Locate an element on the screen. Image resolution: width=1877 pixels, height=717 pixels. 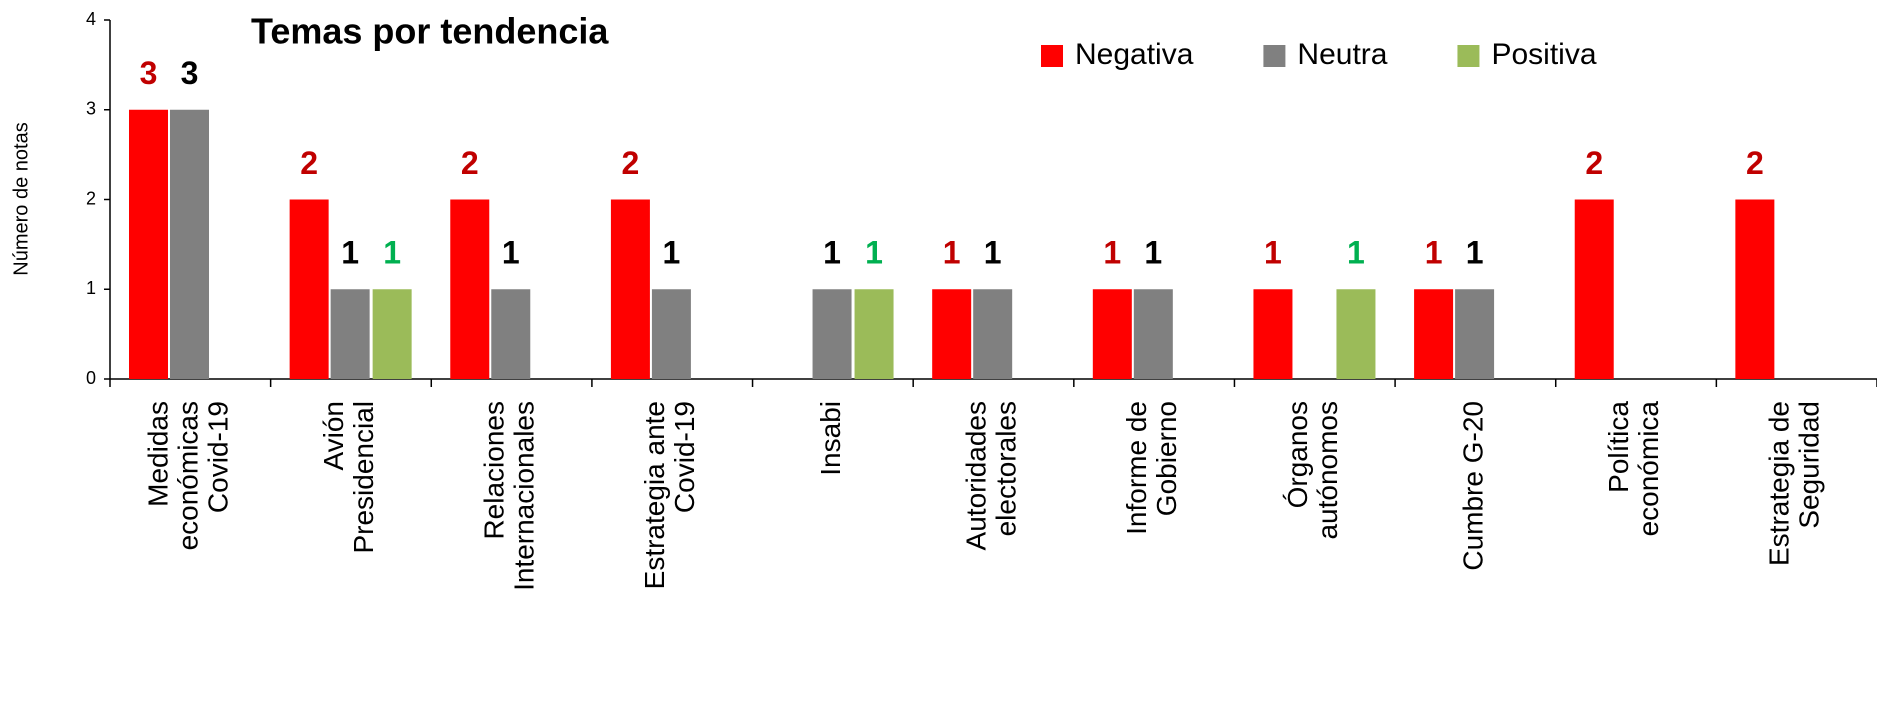
x-tick-label: Estrategia anteCovid-19 is located at coordinates (670, 495).